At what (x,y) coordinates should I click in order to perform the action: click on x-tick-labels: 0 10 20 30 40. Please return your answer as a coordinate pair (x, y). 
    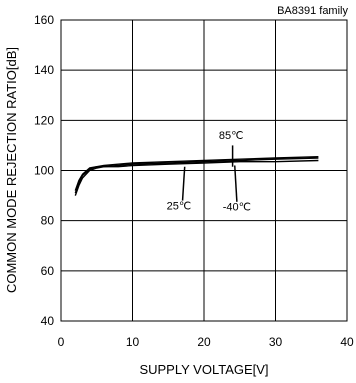
    Looking at the image, I should click on (206, 342).